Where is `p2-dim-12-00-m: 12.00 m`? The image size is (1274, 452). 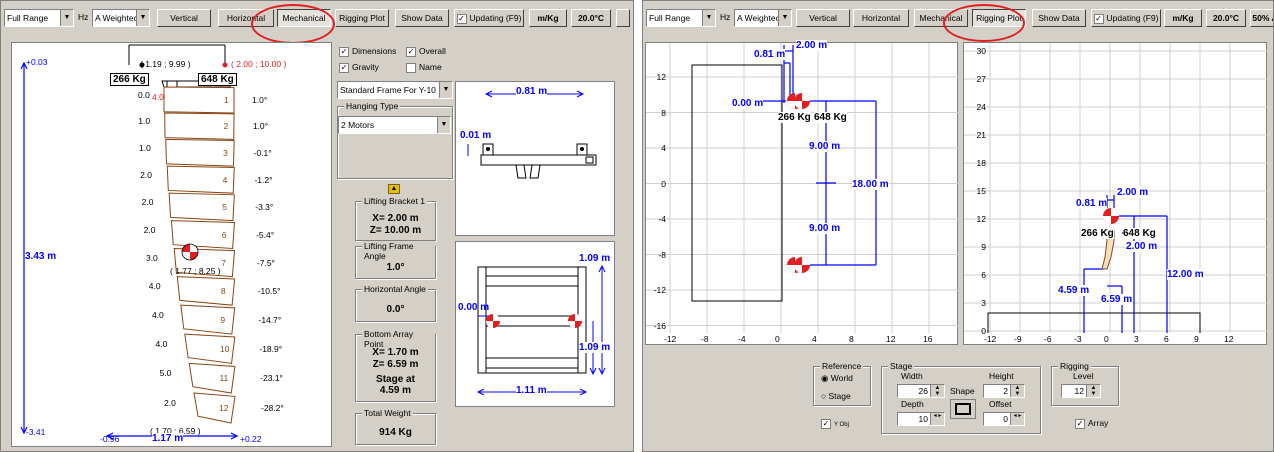
p2-dim-12-00-m: 12.00 m is located at coordinates (1185, 274).